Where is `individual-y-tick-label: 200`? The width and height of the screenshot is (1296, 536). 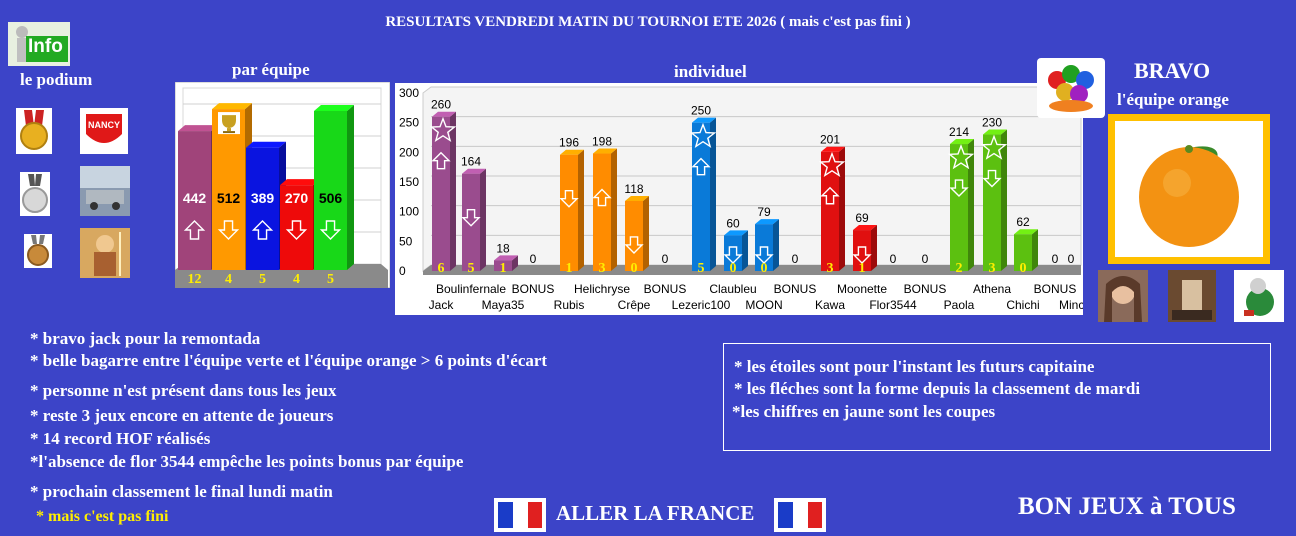
individual-y-tick-label: 200 is located at coordinates (409, 152).